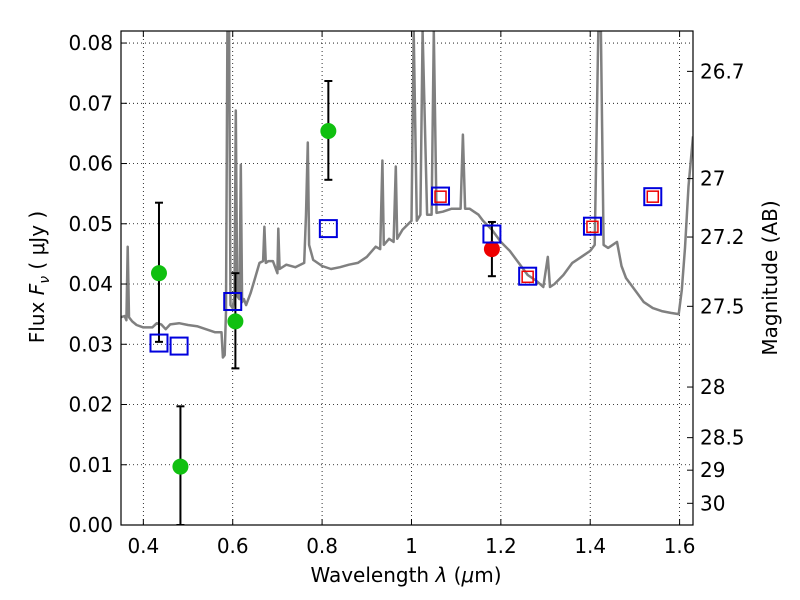  Describe the element at coordinates (322, 546) in the screenshot. I see `x-tick-label: 0.8` at that location.